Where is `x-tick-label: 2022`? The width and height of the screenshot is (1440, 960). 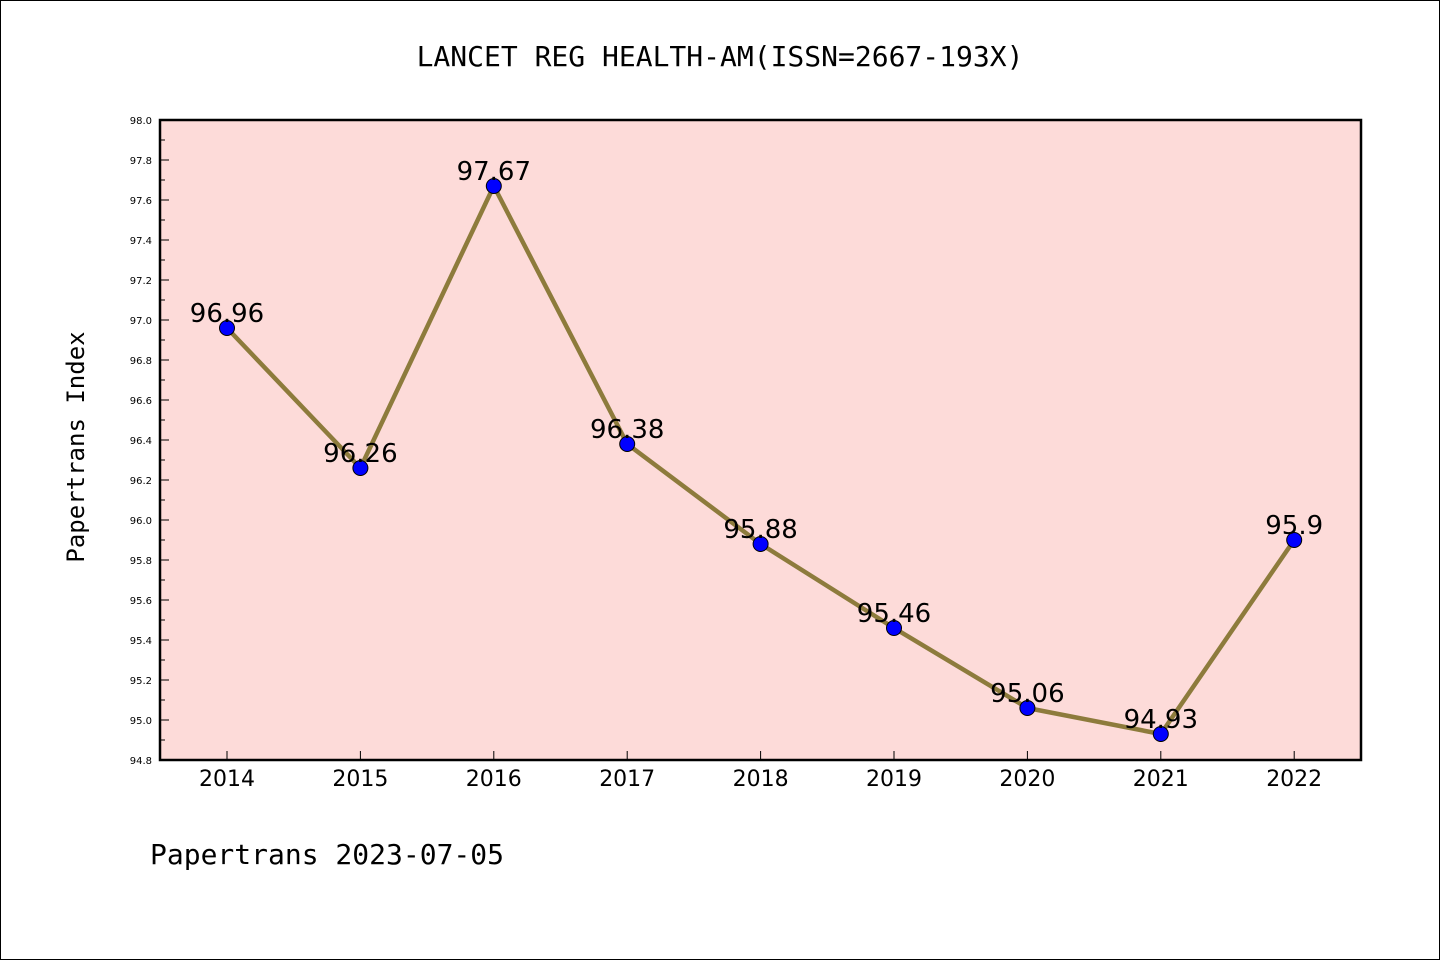
x-tick-label: 2022 is located at coordinates (1294, 779).